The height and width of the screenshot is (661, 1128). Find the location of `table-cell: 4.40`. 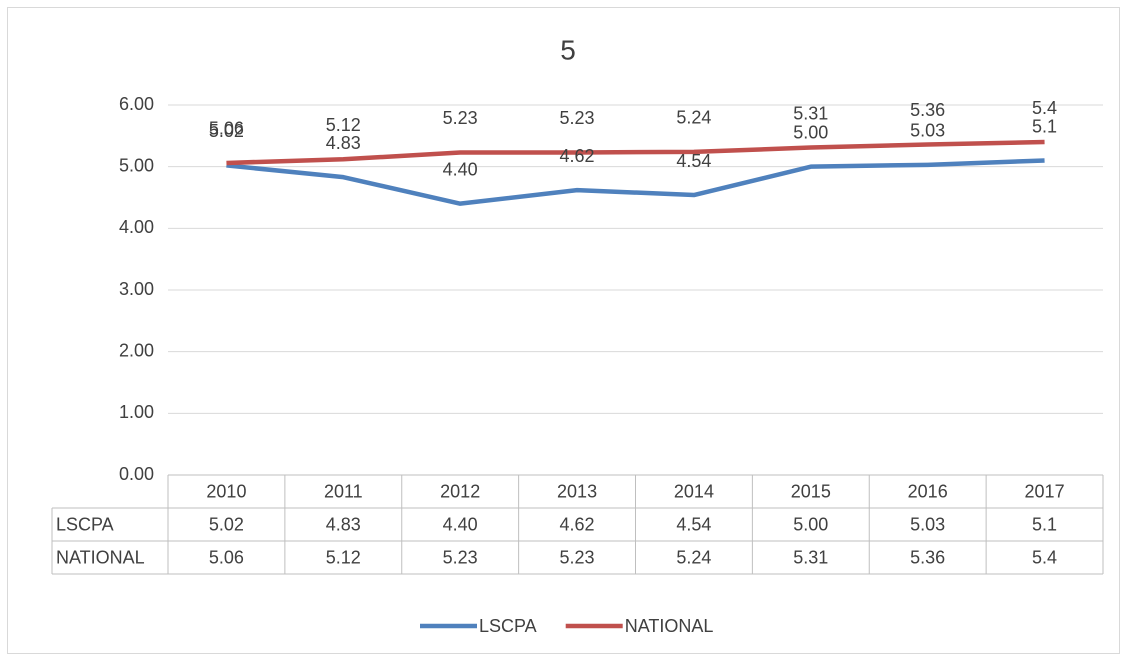

table-cell: 4.40 is located at coordinates (460, 524).